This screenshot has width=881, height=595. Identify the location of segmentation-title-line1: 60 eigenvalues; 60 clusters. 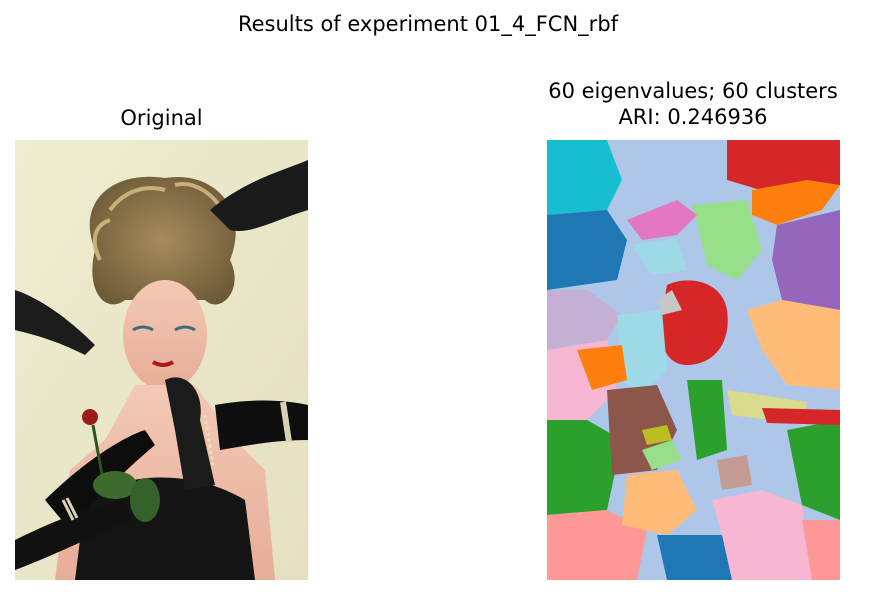
(693, 91).